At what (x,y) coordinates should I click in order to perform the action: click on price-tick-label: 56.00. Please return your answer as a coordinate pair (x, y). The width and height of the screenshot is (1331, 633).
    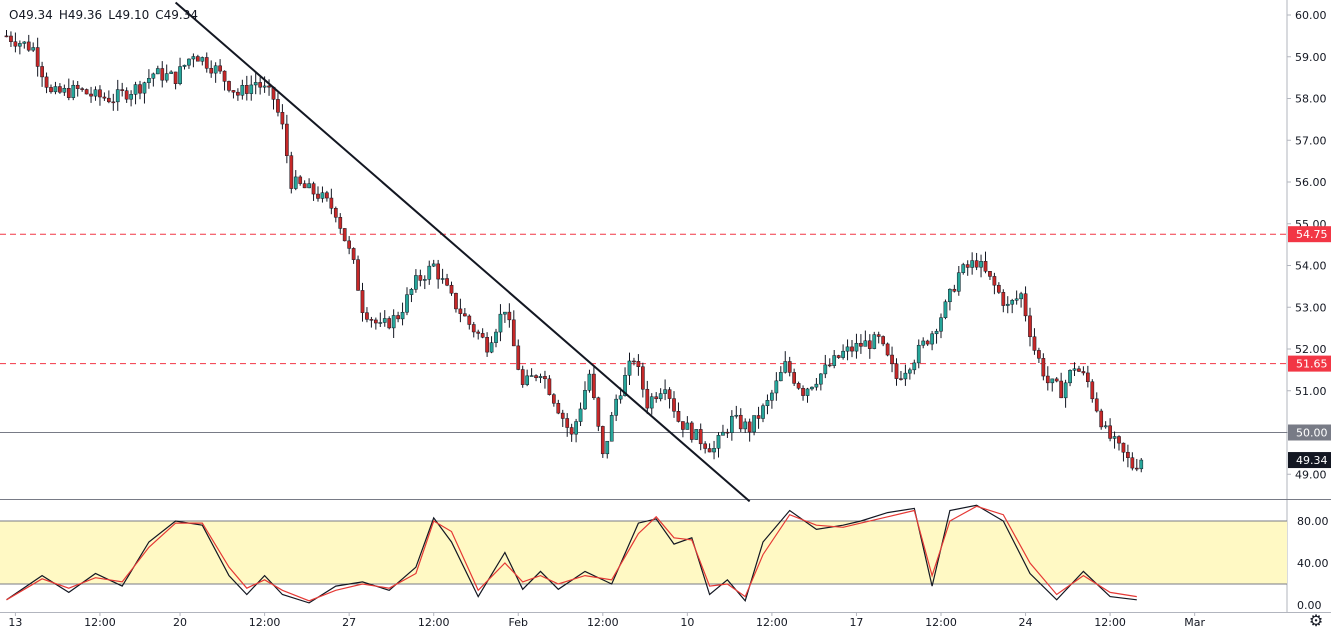
    Looking at the image, I should click on (1311, 182).